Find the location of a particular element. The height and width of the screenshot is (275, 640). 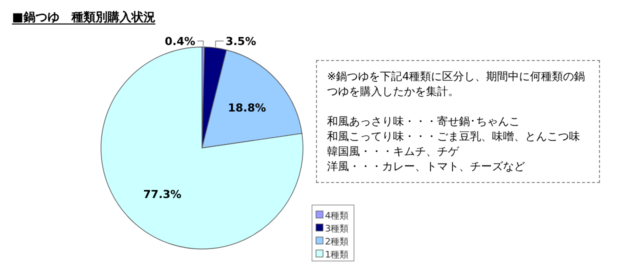

annotation: 洋風・・・カレー、トマト、チーズなど is located at coordinates (426, 166).